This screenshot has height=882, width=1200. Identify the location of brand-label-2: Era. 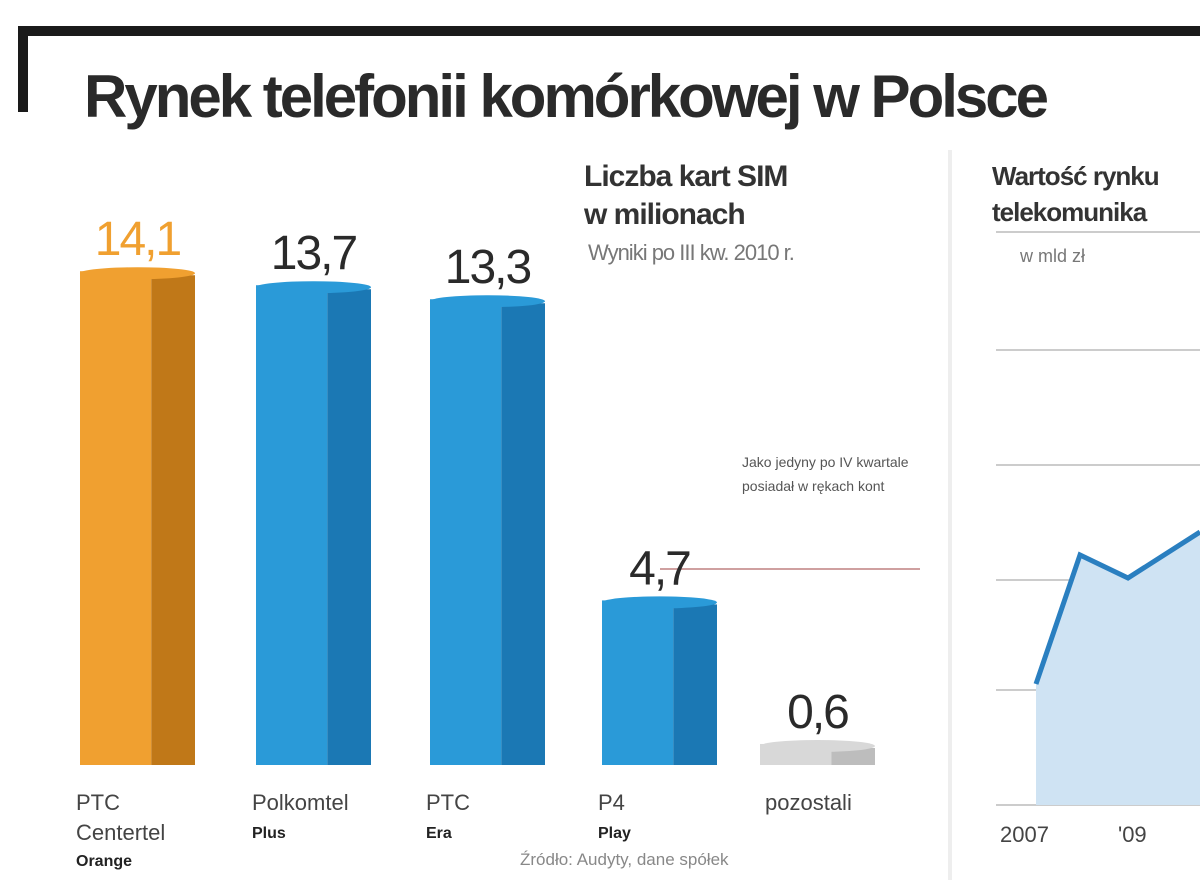
(439, 833).